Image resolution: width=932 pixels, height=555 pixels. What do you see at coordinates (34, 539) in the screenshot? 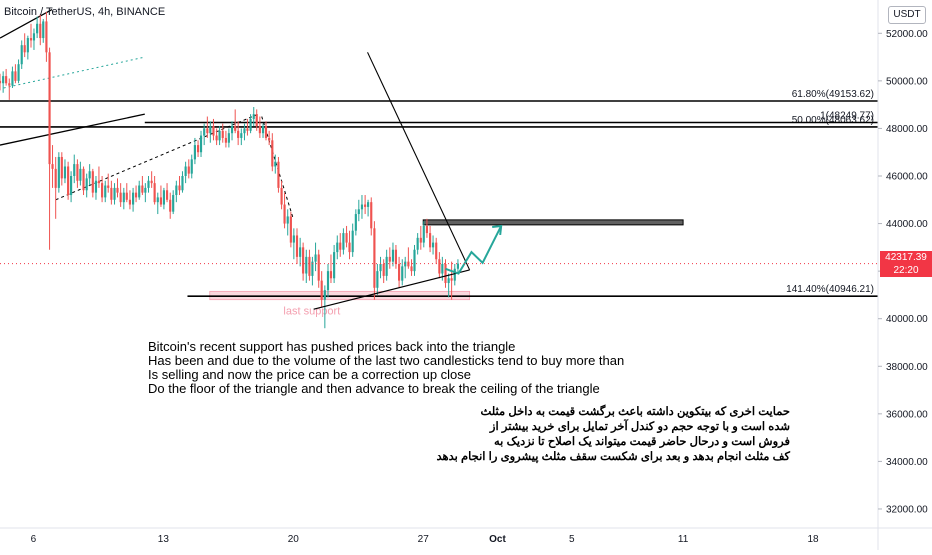
I see `time-tick-label: 6` at bounding box center [34, 539].